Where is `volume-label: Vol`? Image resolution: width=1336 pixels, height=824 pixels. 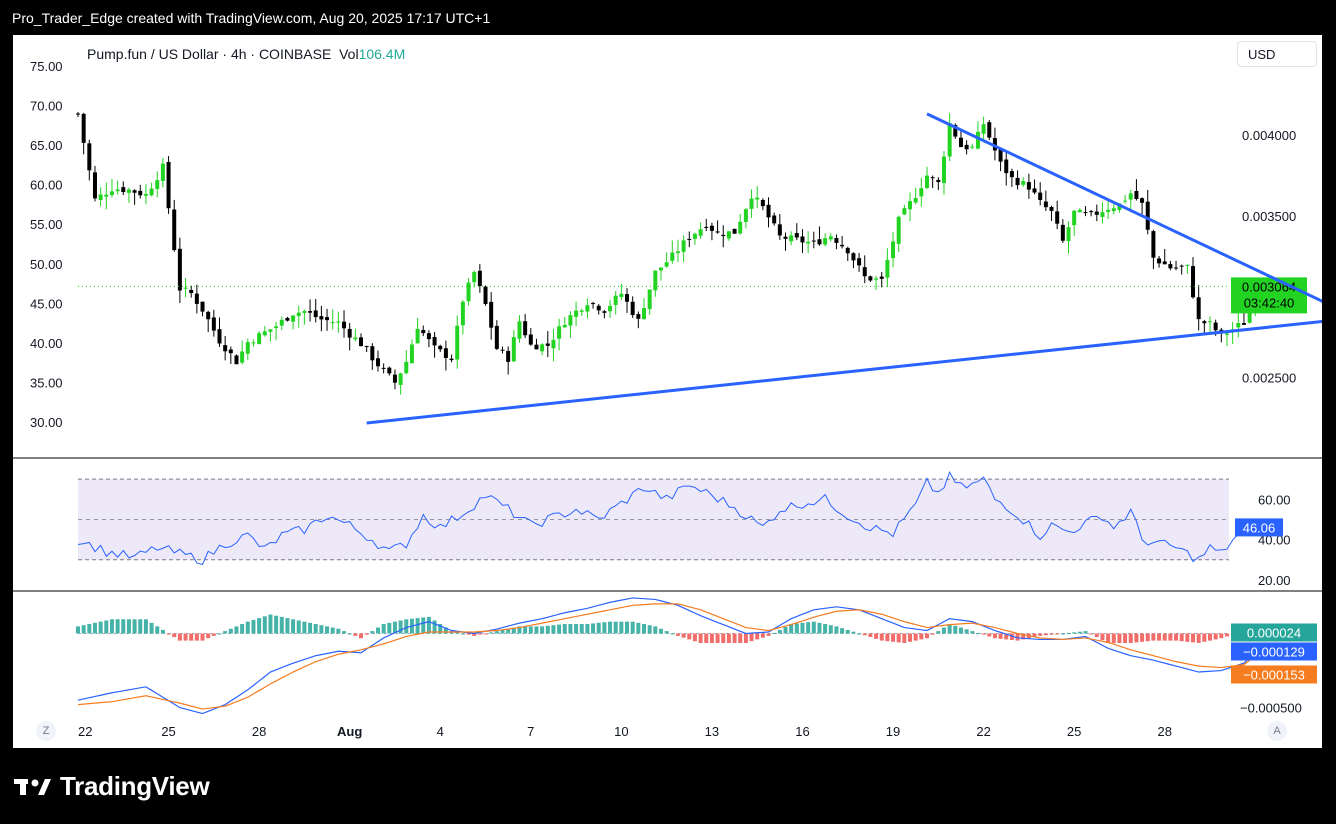 volume-label: Vol is located at coordinates (349, 54).